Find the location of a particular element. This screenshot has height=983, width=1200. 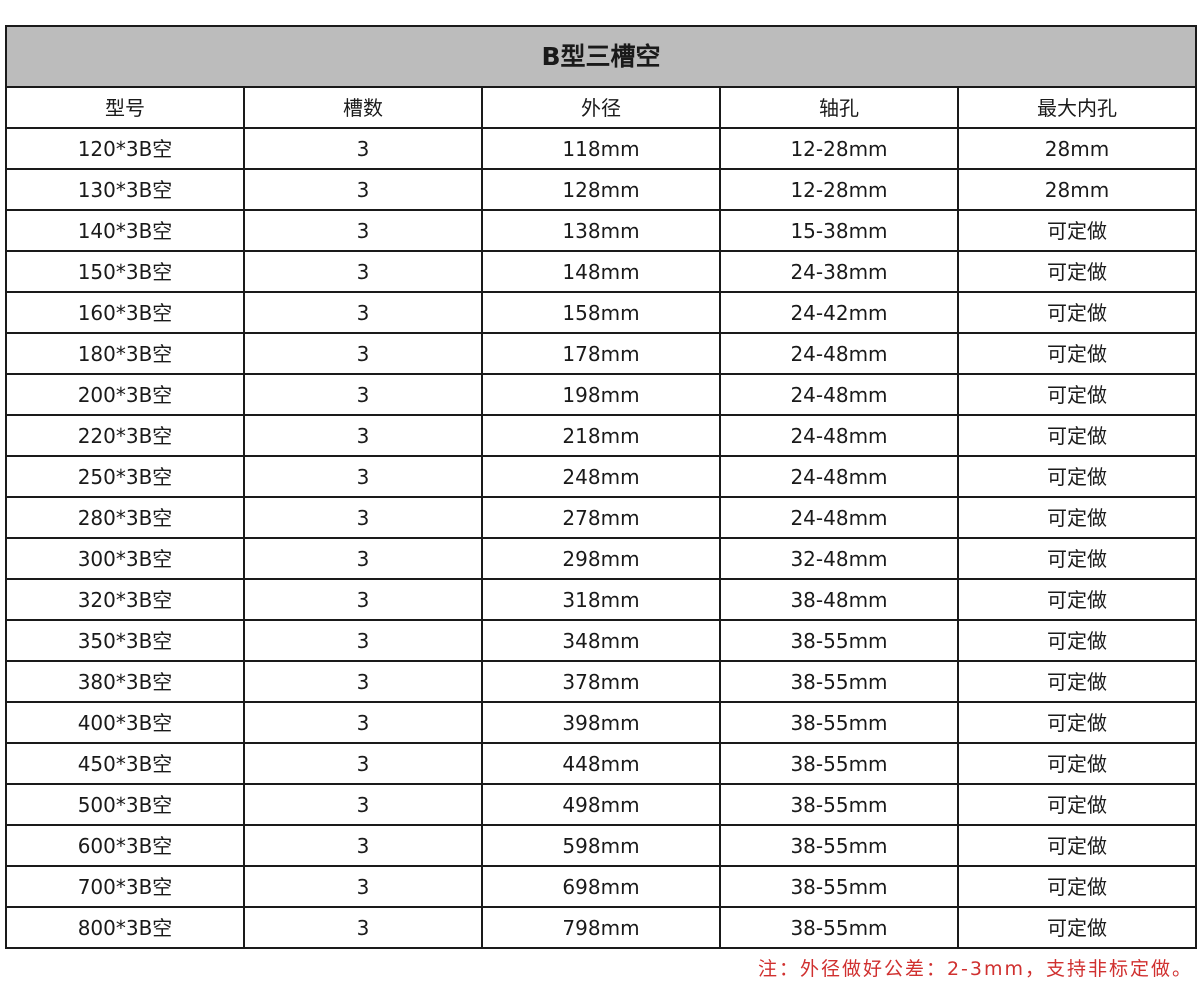

table-row: 450*3B空 3 448mm 38-55mm 可定做 is located at coordinates (601, 763).